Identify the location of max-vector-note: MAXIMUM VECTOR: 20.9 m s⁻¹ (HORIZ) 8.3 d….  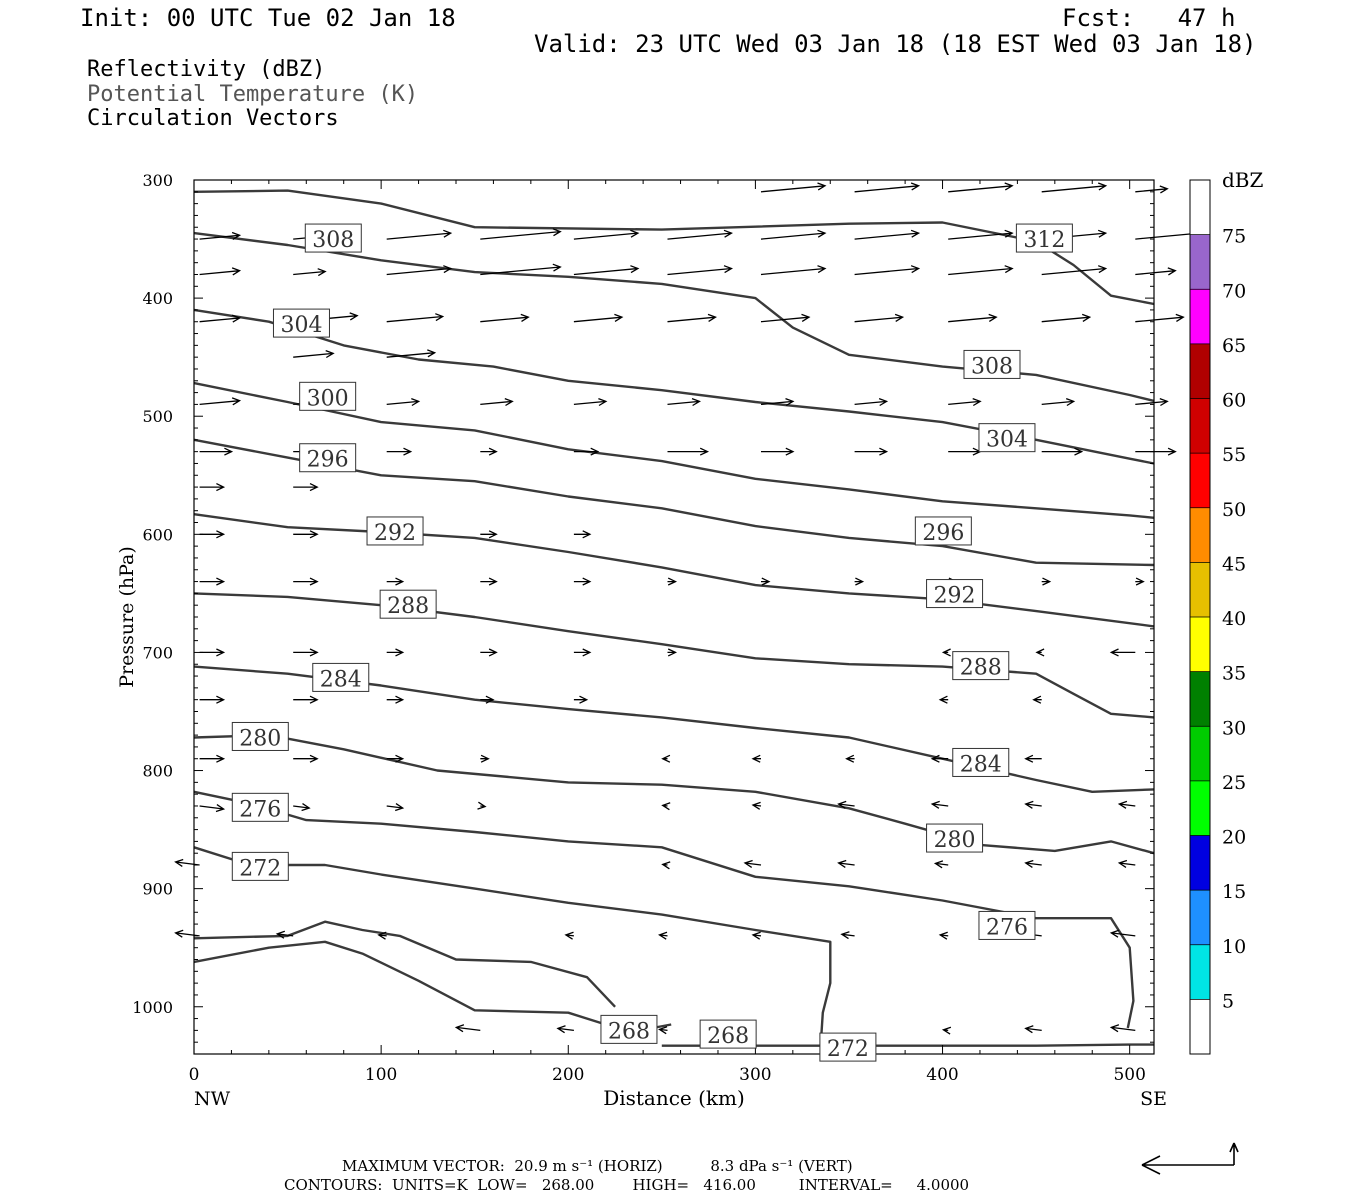
(597, 1166).